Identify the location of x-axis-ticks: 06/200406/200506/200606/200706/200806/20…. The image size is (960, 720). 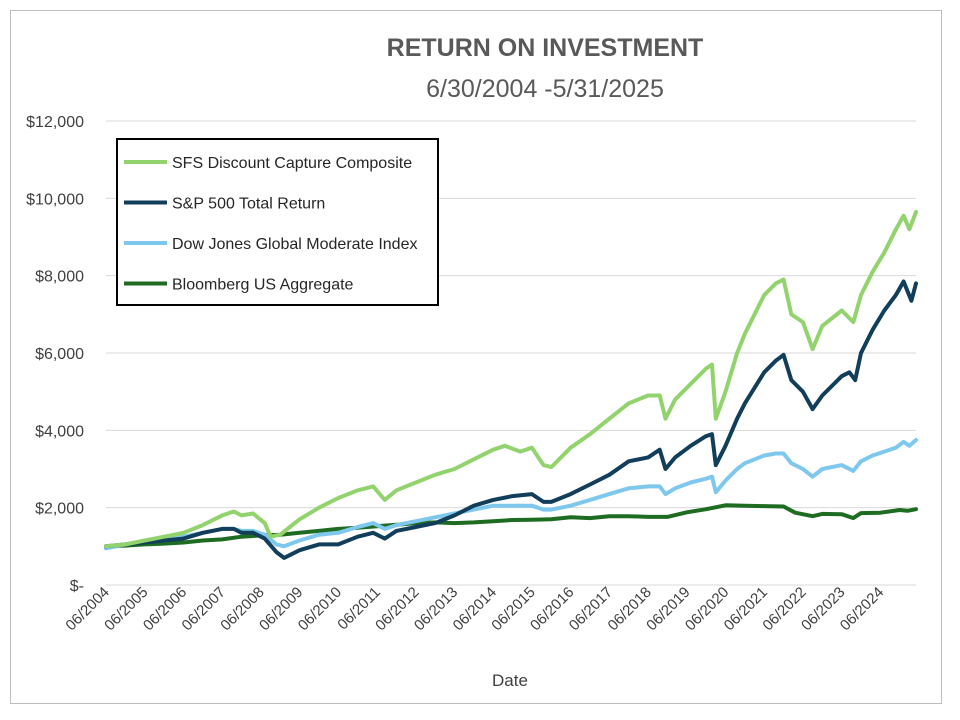
(474, 609).